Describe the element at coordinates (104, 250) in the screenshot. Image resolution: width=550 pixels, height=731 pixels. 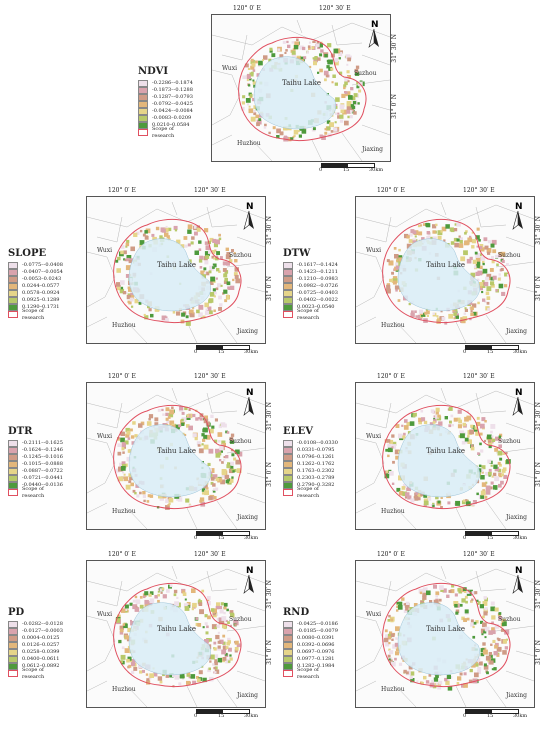
I see `place-label-wuxi: Wuxi` at that location.